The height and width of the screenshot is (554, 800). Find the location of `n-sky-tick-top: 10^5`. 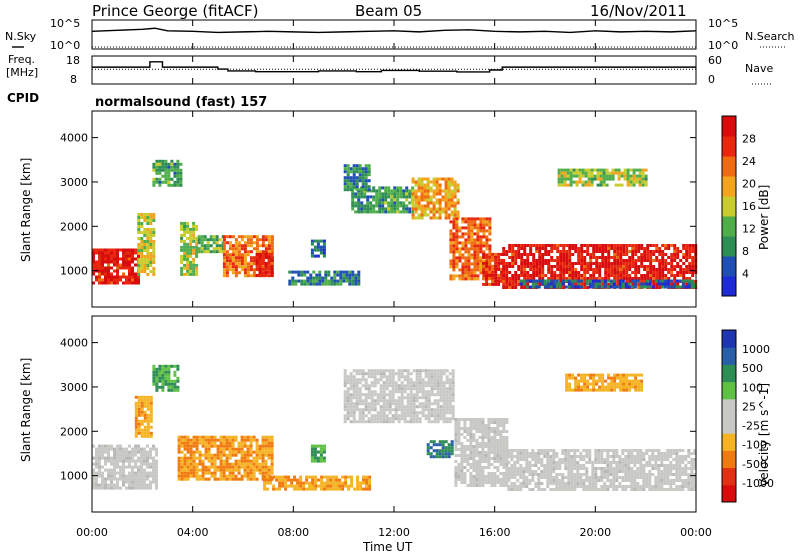

n-sky-tick-top: 10^5 is located at coordinates (65, 23).